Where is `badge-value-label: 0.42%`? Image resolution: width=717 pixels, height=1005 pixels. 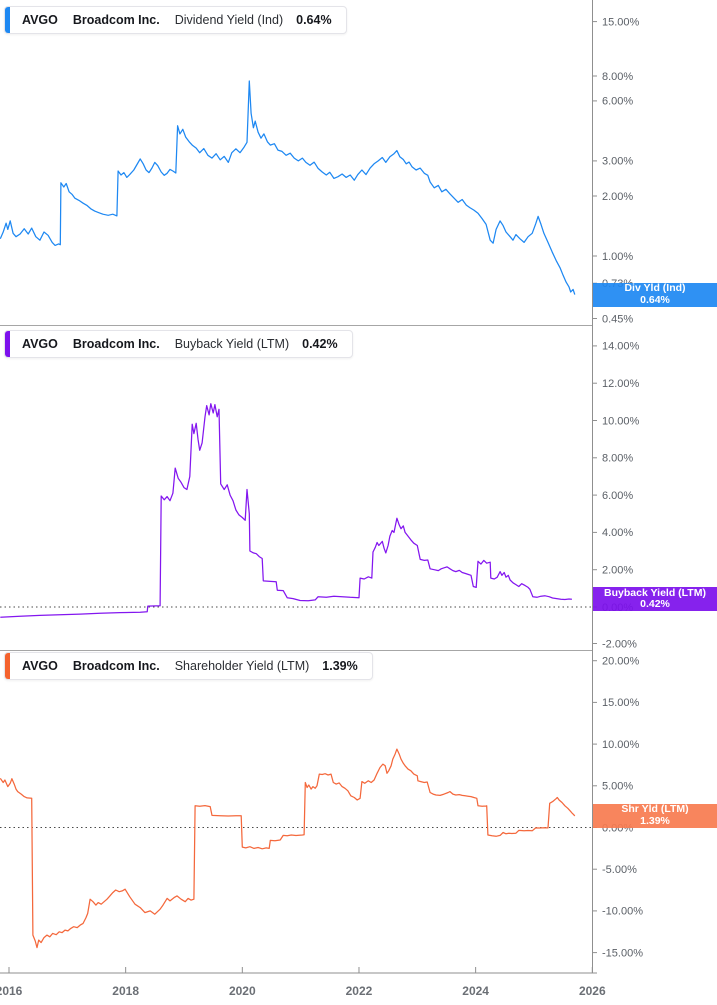 badge-value-label: 0.42% is located at coordinates (655, 604).